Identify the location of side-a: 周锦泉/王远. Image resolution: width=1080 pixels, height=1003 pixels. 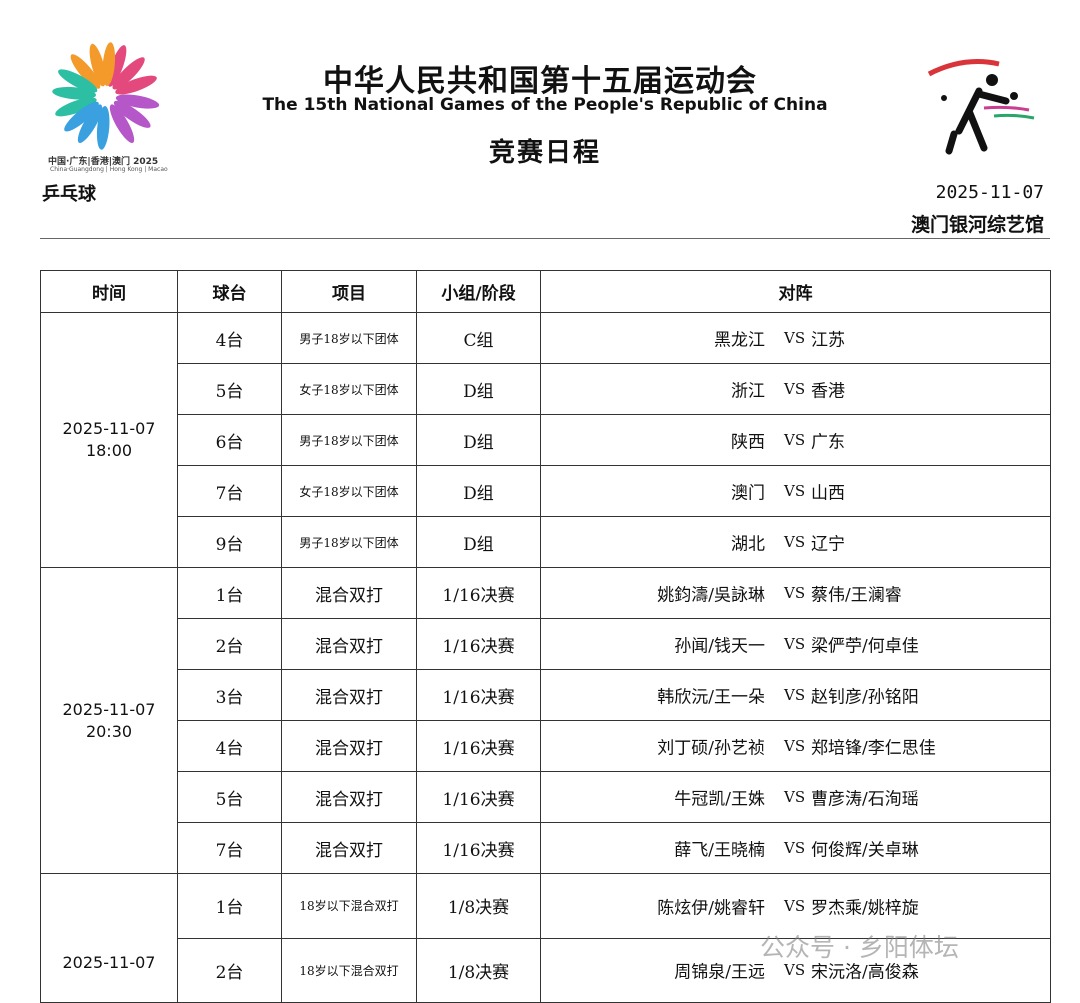
(719, 972).